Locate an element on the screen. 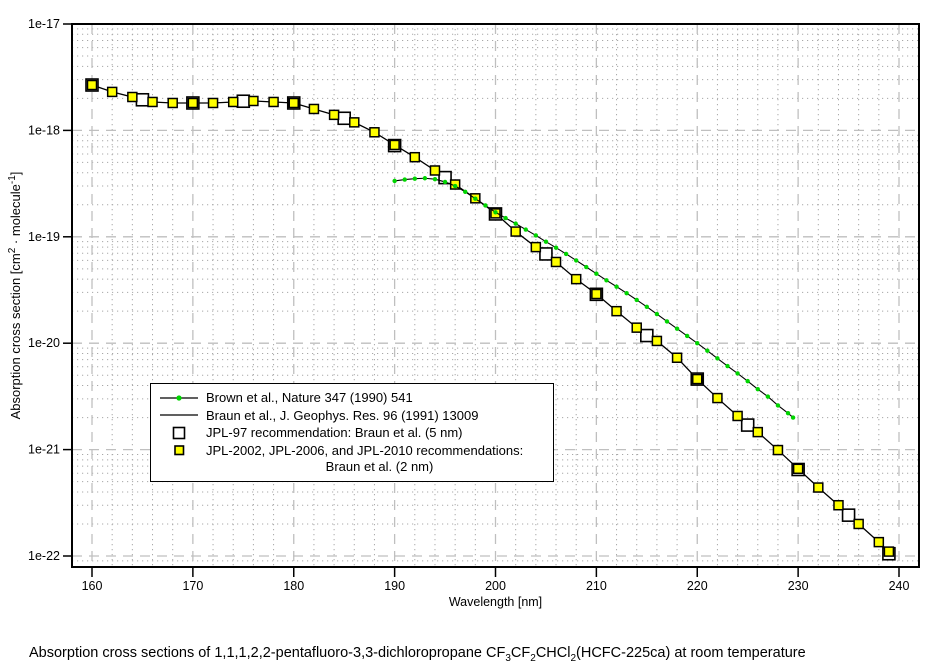 The width and height of the screenshot is (944, 671). y-tick-label: 1e-20 is located at coordinates (44, 343).